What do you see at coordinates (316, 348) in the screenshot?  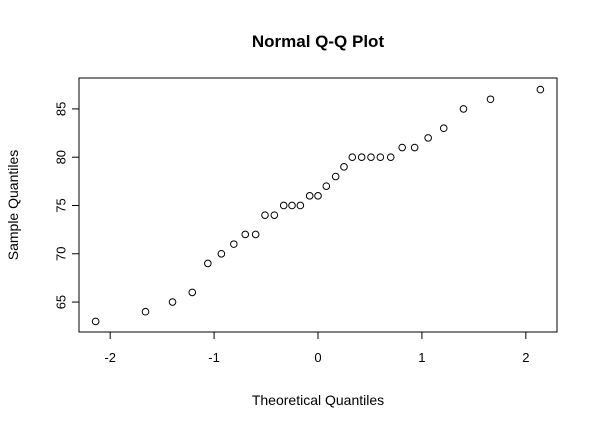 I see `x-axis: -2 -1 0 1 2` at bounding box center [316, 348].